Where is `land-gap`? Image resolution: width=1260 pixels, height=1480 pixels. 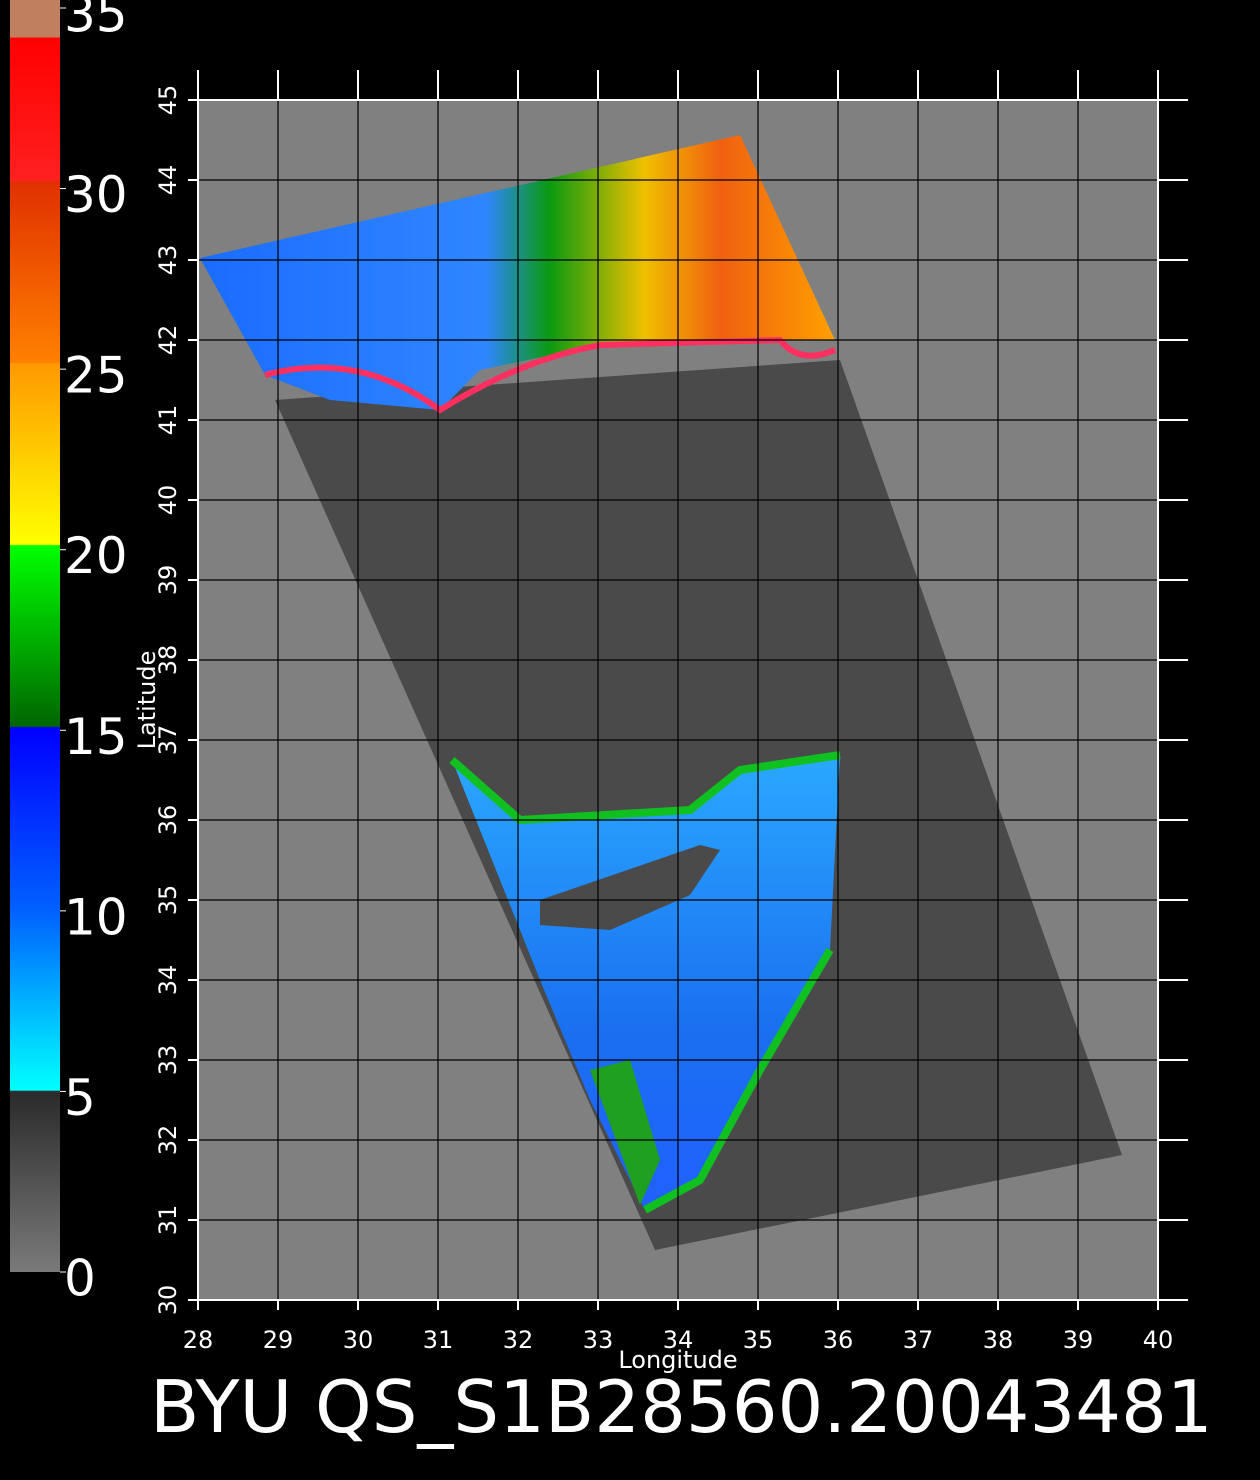 land-gap is located at coordinates (630, 887).